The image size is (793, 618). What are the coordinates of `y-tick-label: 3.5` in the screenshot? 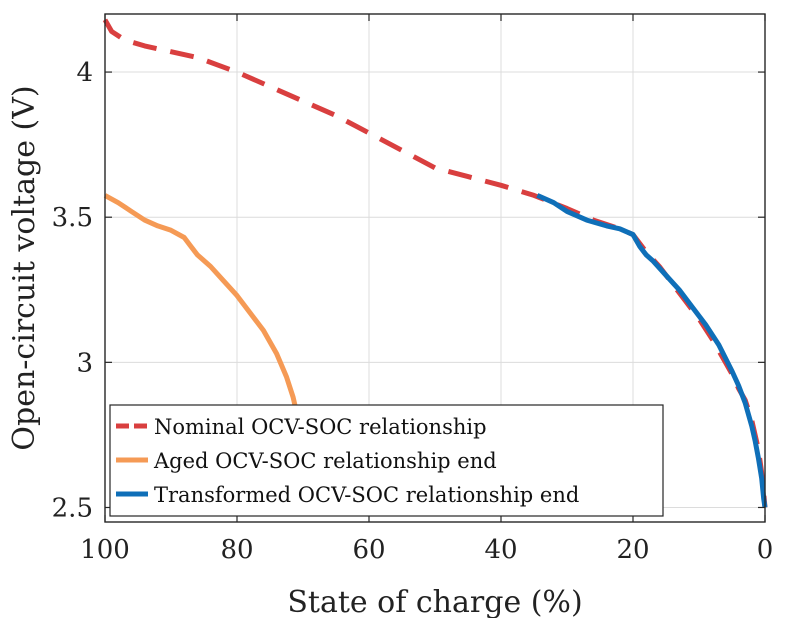 It's located at (72, 218).